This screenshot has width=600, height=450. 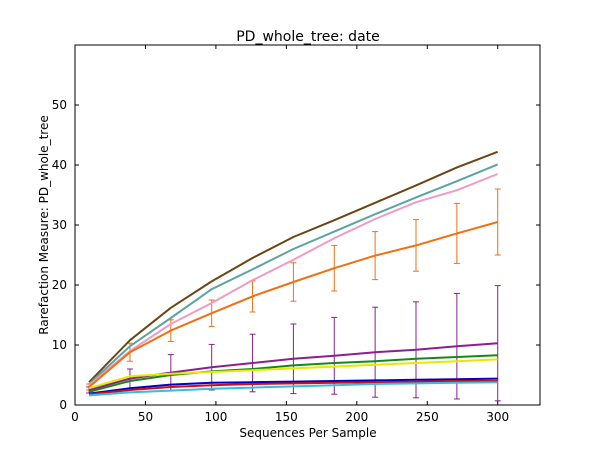 I want to click on y-tick-label: 40, so click(x=59, y=165).